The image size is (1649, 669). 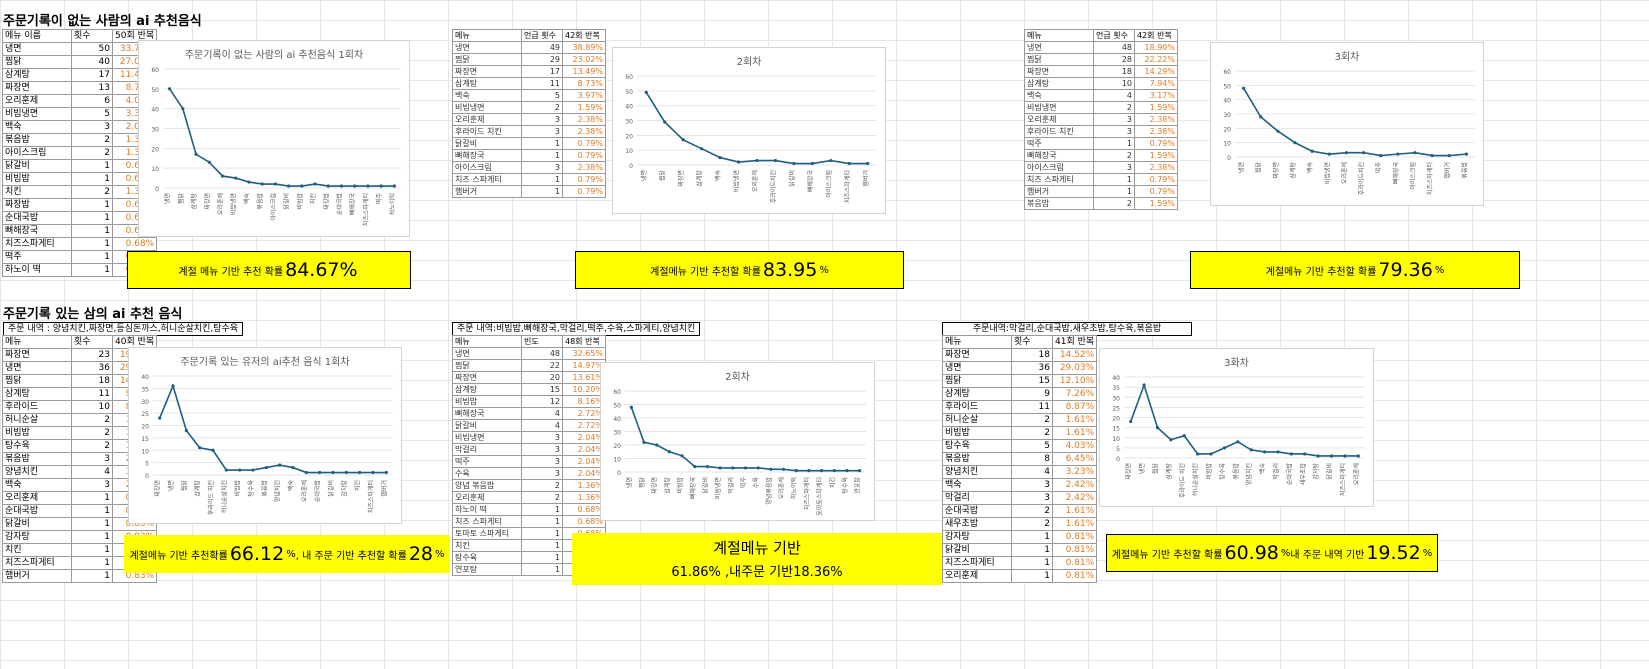 What do you see at coordinates (184, 486) in the screenshot?
I see `x-tick-label: 찜닭` at bounding box center [184, 486].